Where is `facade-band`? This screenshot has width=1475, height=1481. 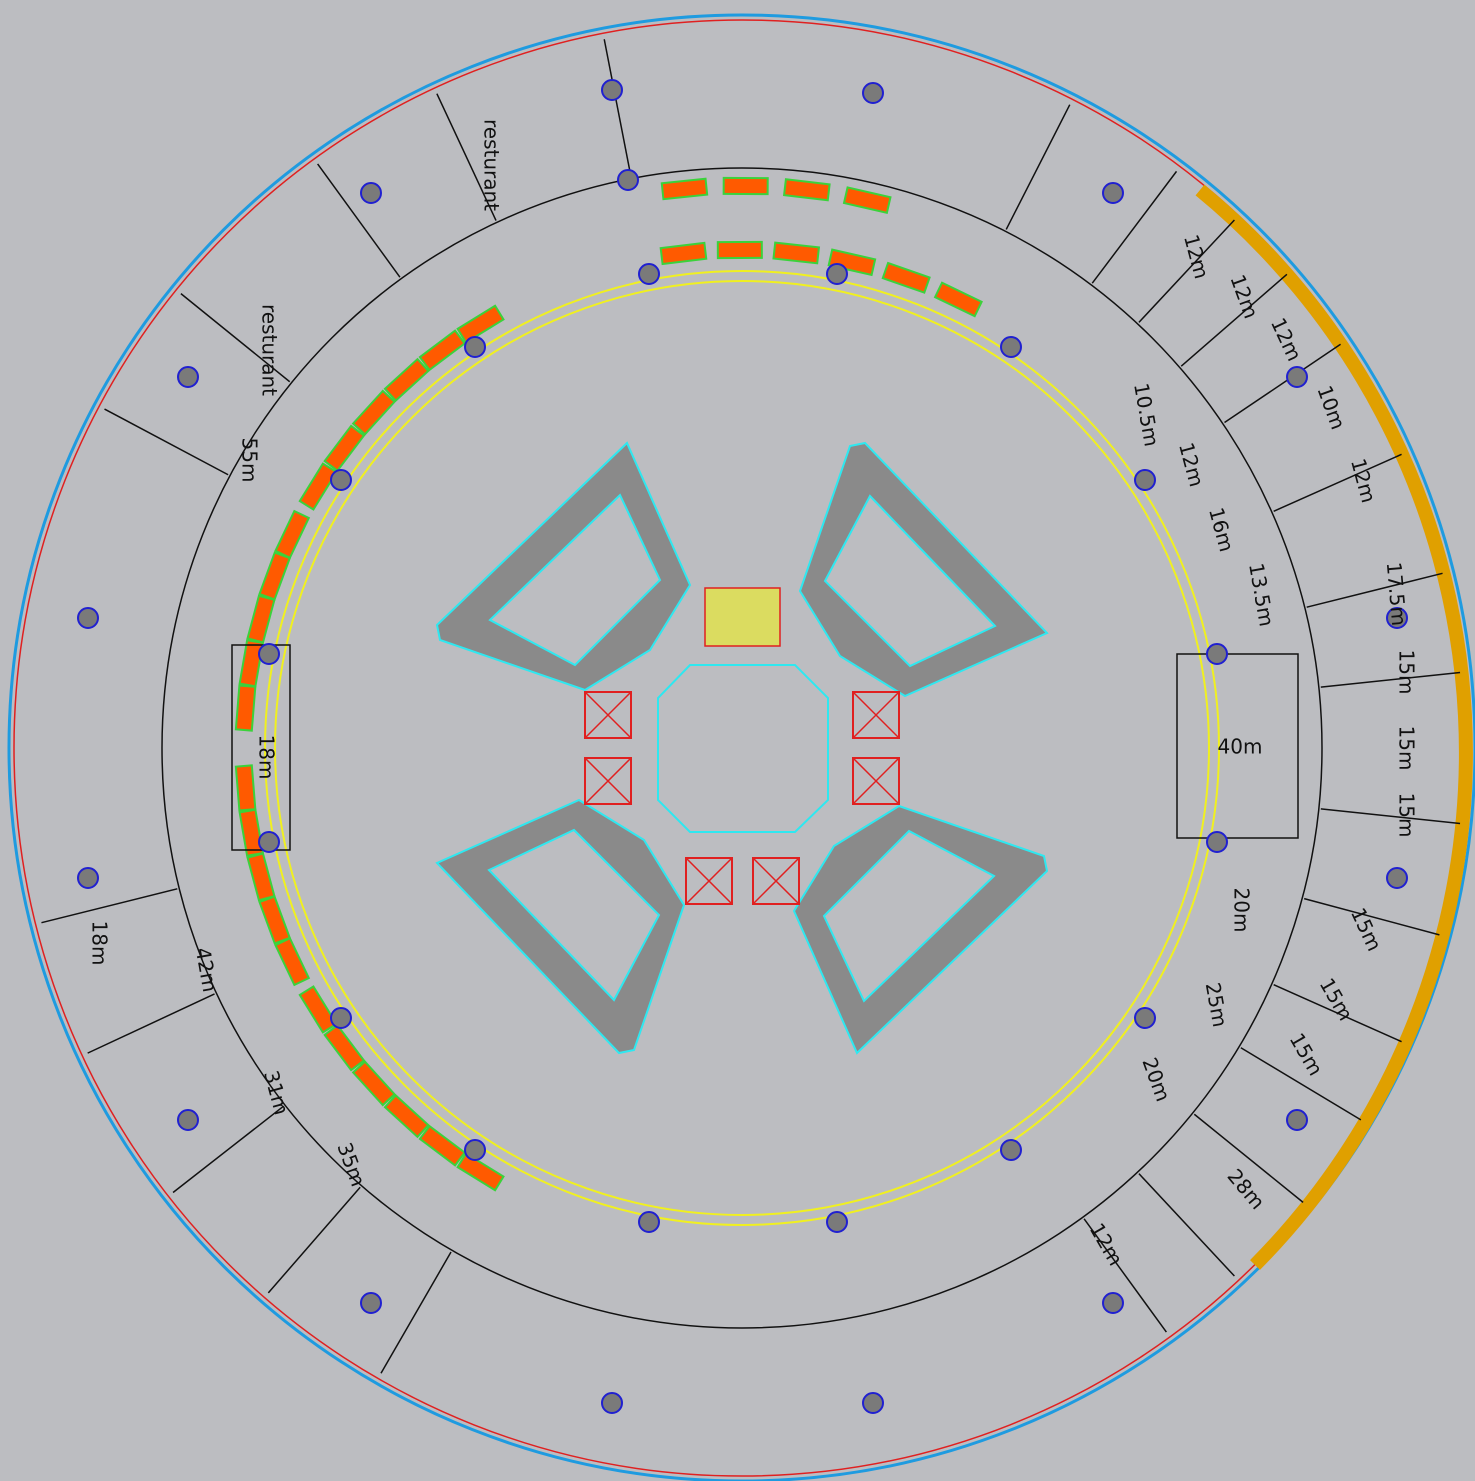 facade-band is located at coordinates (1334, 727).